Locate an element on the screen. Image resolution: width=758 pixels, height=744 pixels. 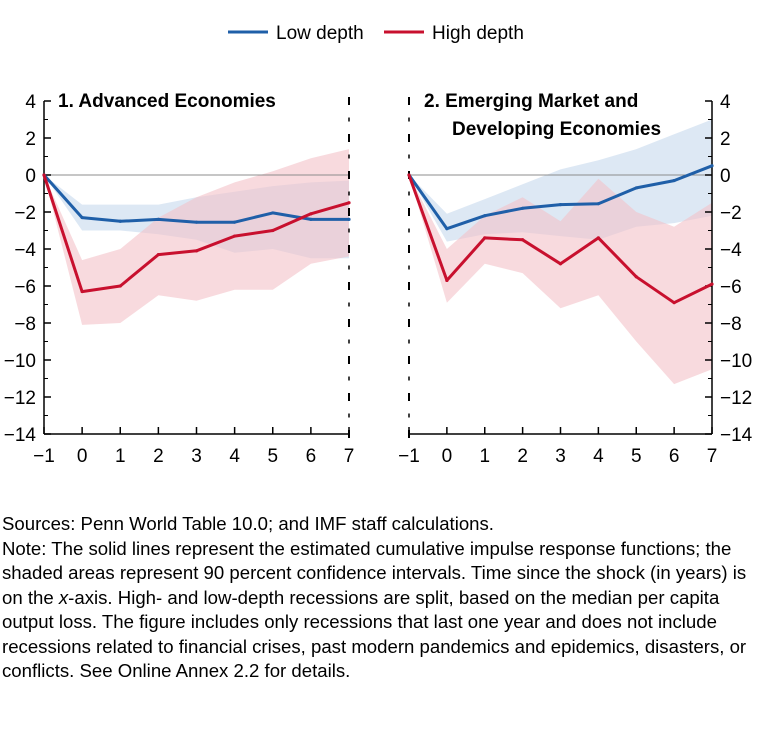
confidence-band-low-depth is located at coordinates (560, 180).